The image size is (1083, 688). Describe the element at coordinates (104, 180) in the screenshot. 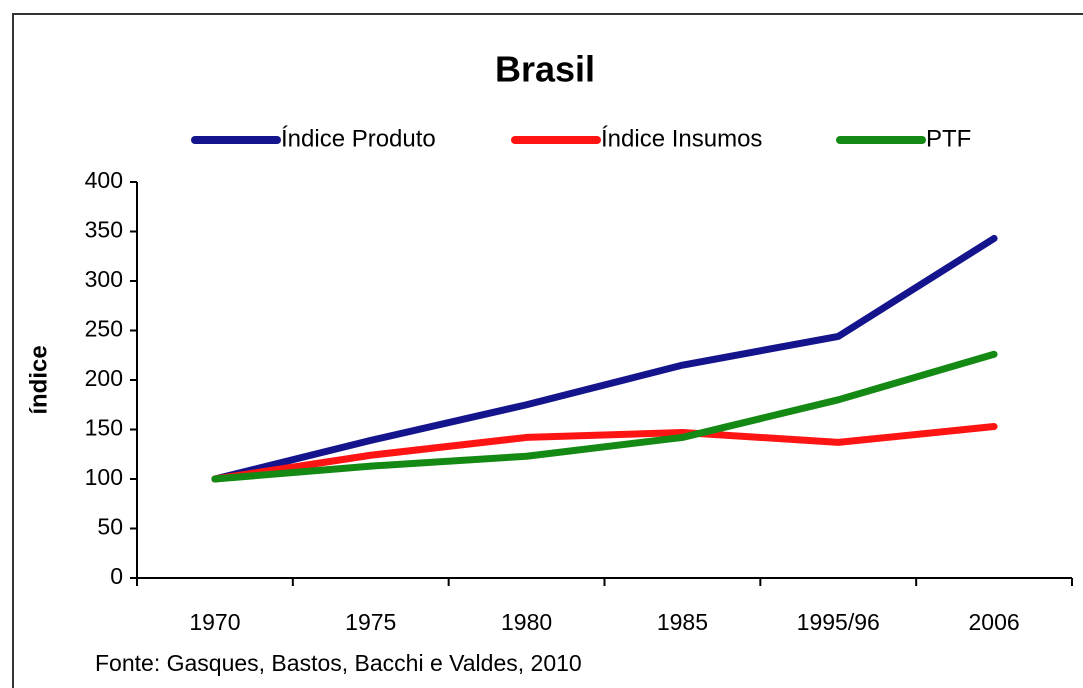

I see `y-tick-label: 400` at that location.